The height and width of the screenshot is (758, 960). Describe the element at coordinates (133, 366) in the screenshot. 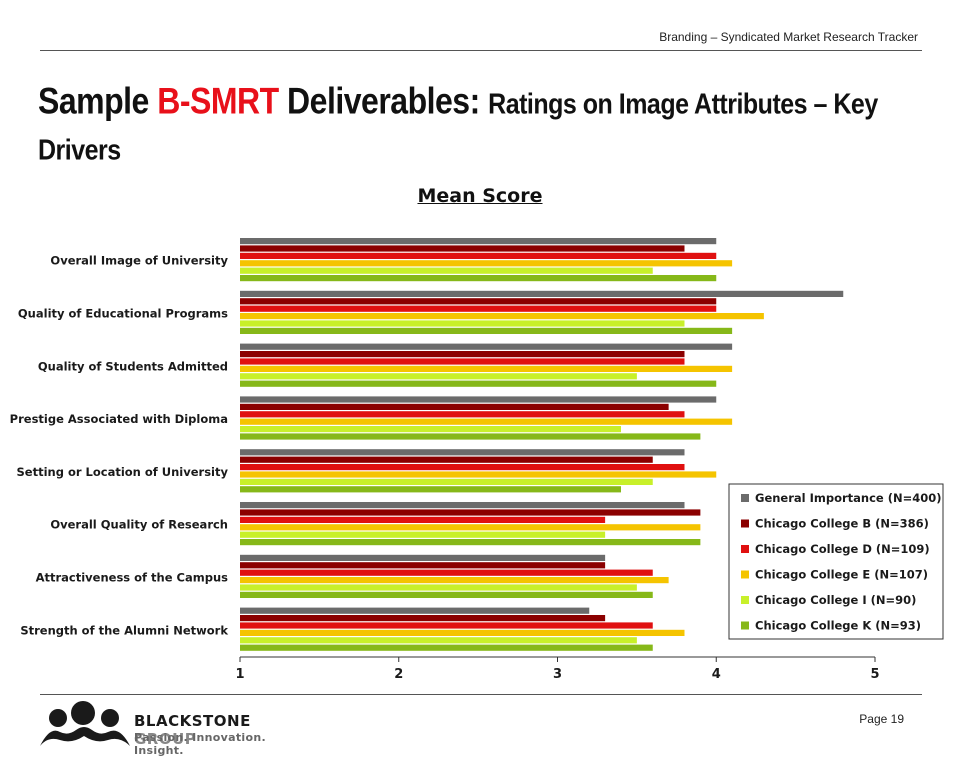

I see `category-label: Quality of Students Admitted` at that location.